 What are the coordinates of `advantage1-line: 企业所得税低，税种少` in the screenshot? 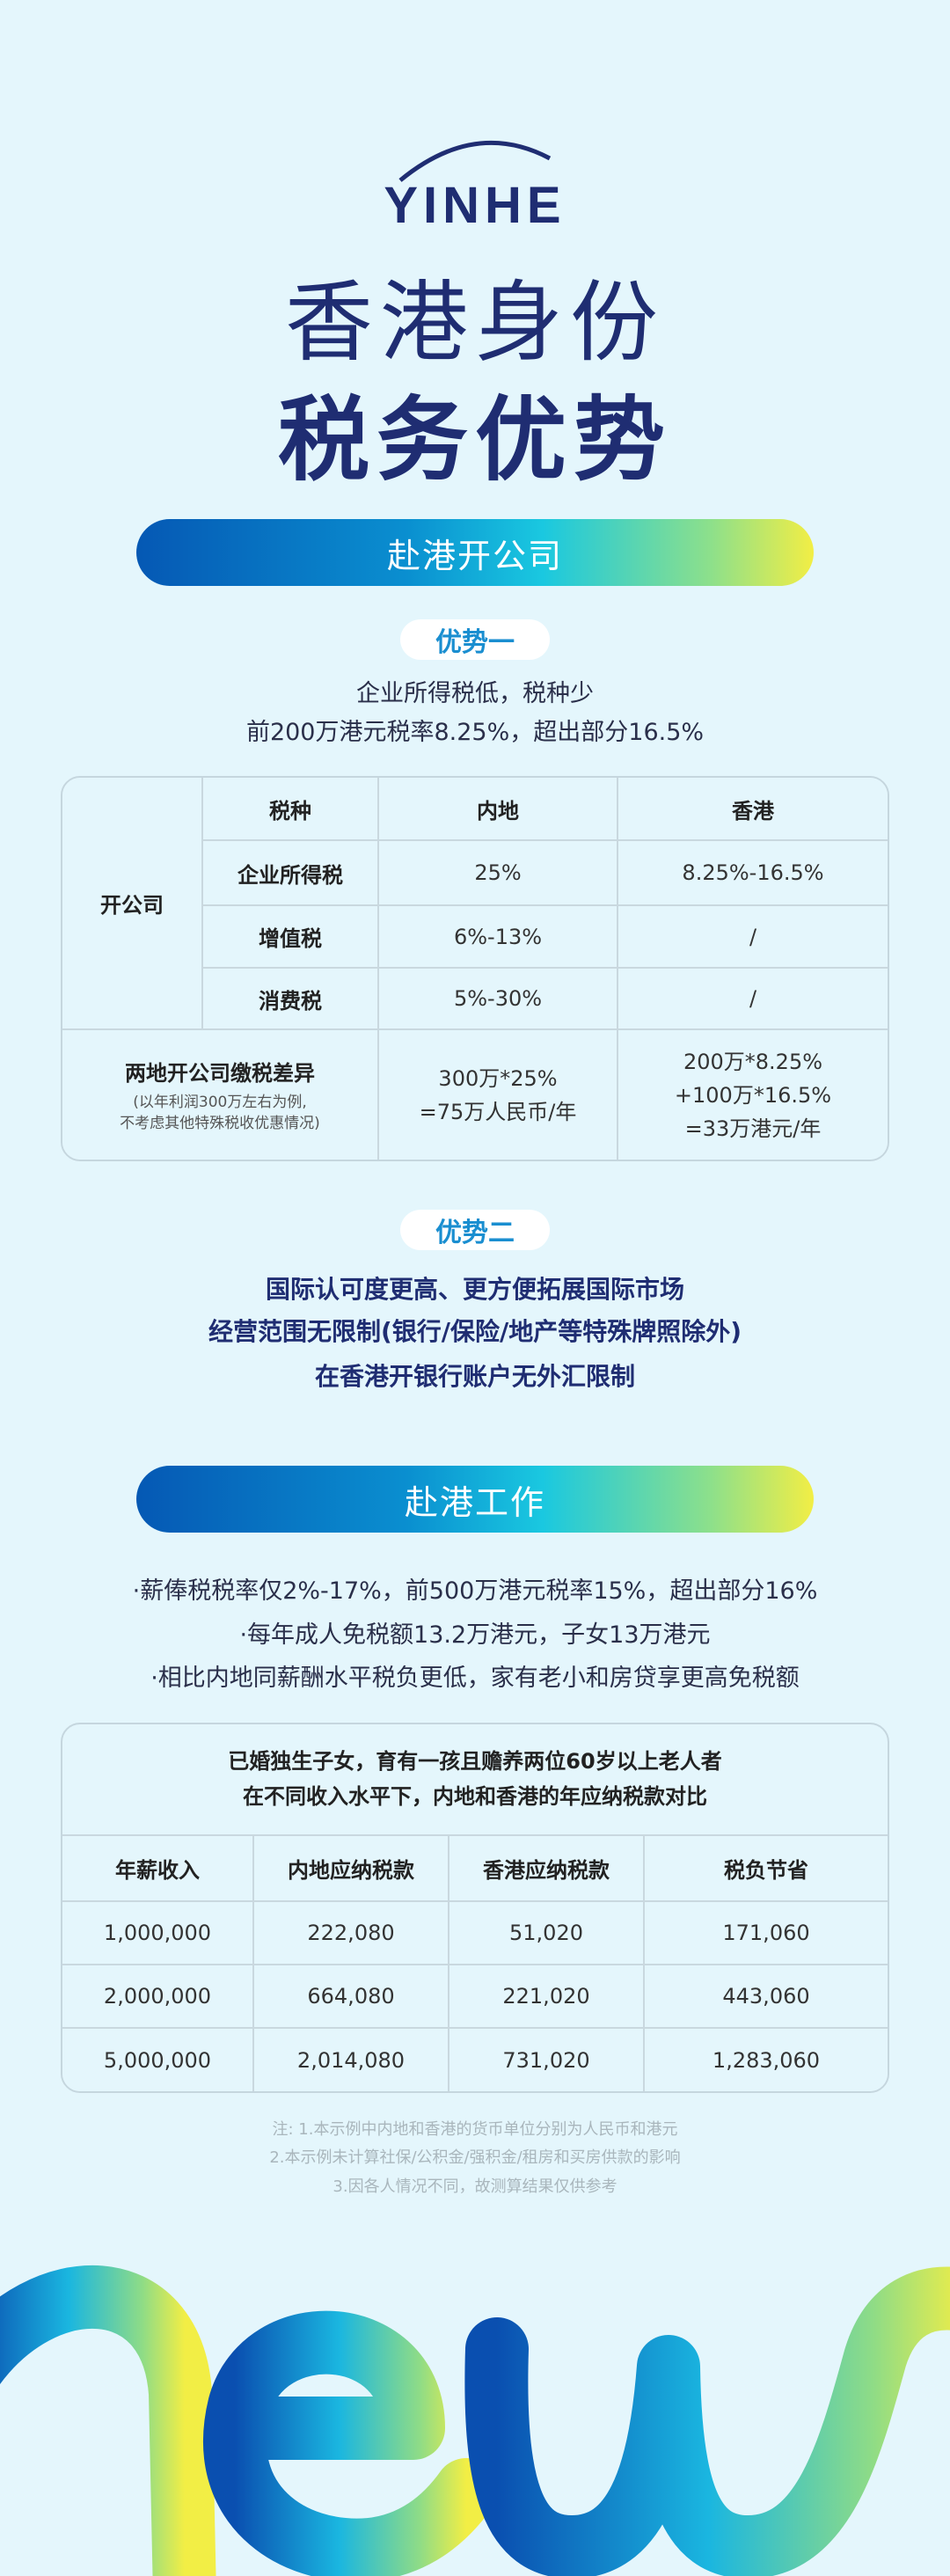 It's located at (475, 693).